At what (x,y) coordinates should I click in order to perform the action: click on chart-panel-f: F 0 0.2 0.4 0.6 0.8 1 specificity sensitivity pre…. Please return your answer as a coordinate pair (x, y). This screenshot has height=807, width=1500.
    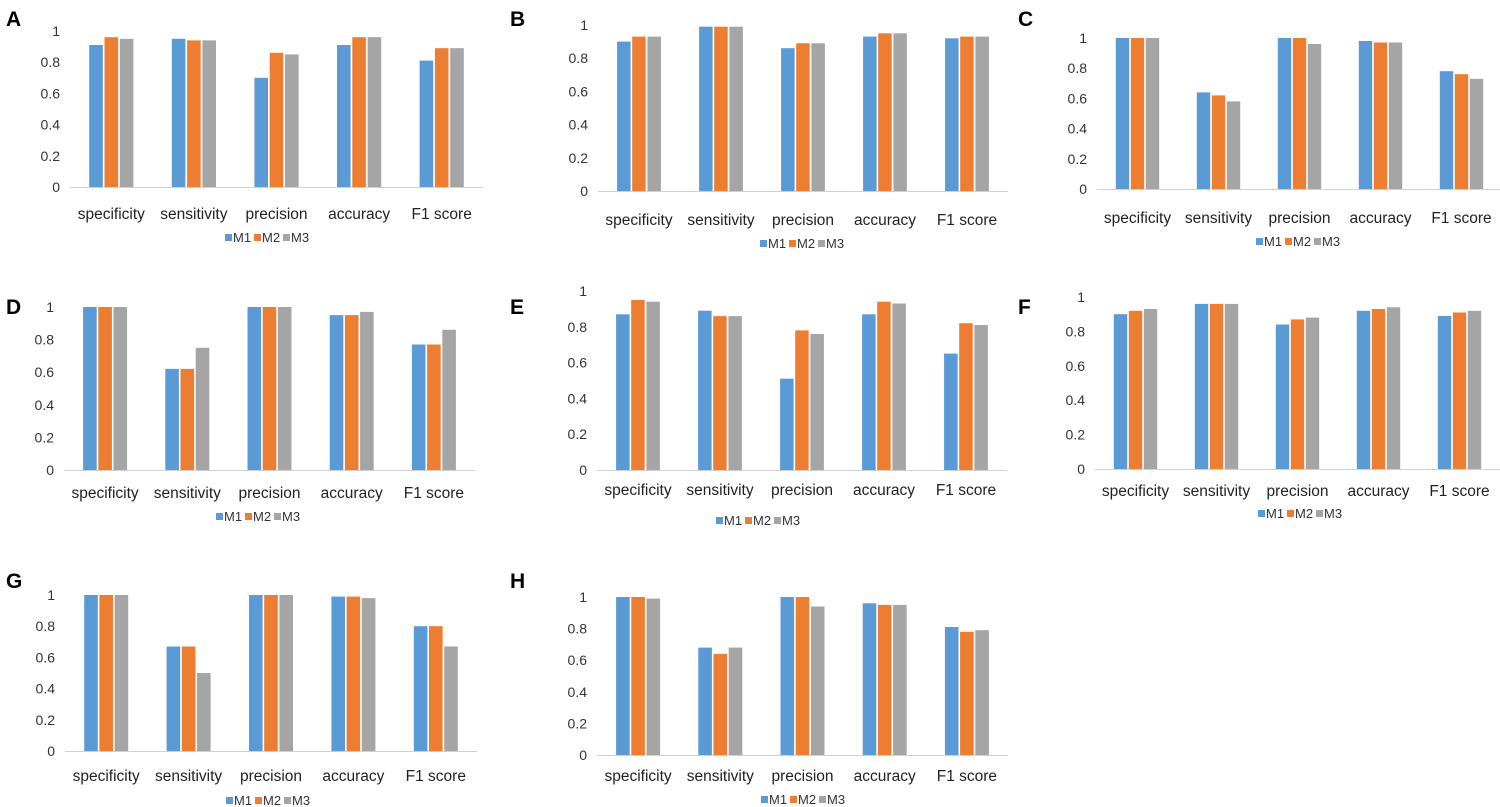
    Looking at the image, I should click on (1259, 405).